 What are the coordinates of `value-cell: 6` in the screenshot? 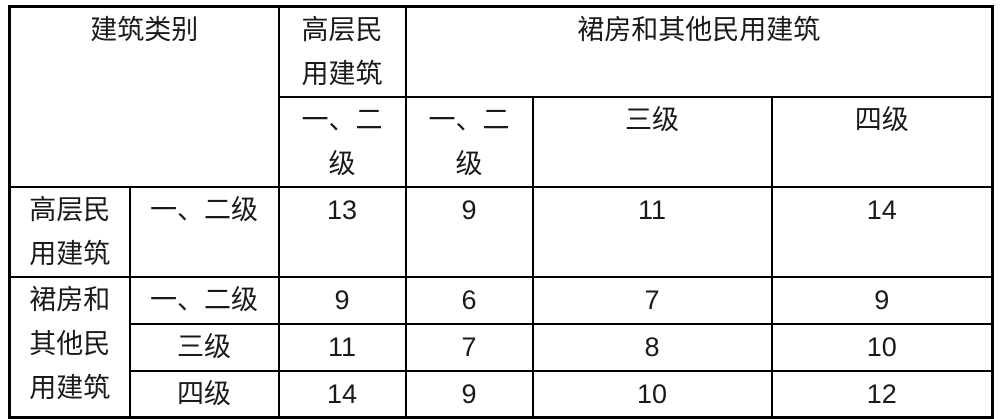 It's located at (469, 300).